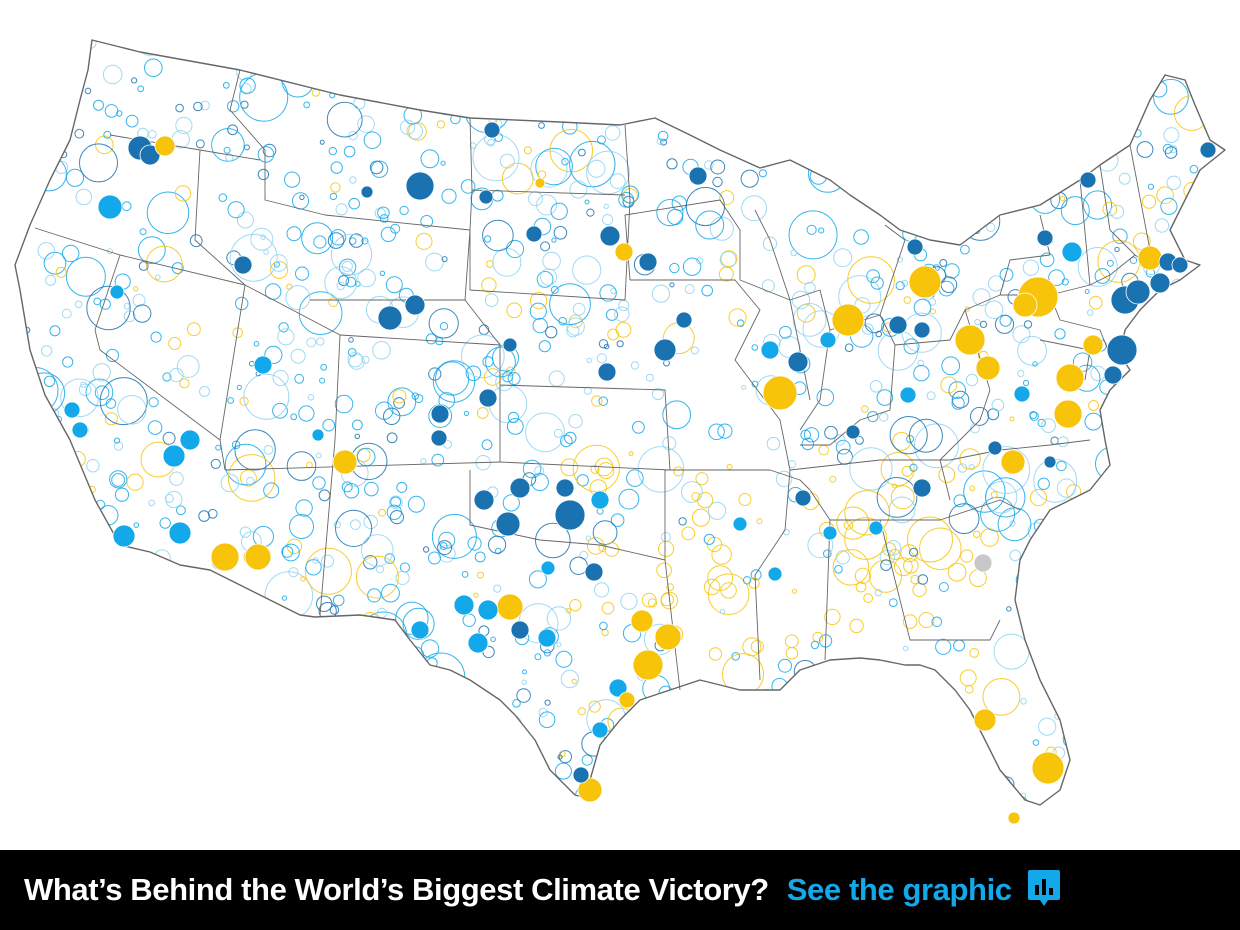  Describe the element at coordinates (899, 889) in the screenshot. I see `see-graphic-link: See the graphic` at that location.